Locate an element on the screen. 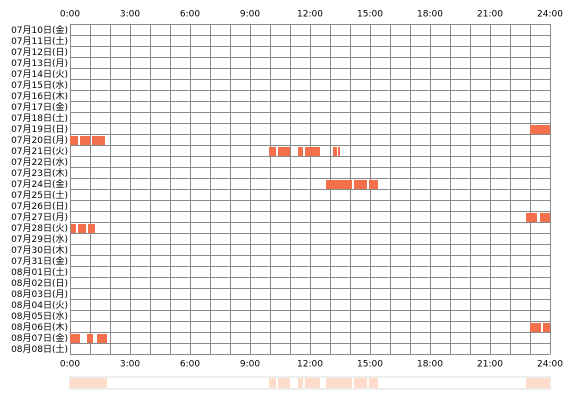  day-label: 07月15日(水) is located at coordinates (39, 85).